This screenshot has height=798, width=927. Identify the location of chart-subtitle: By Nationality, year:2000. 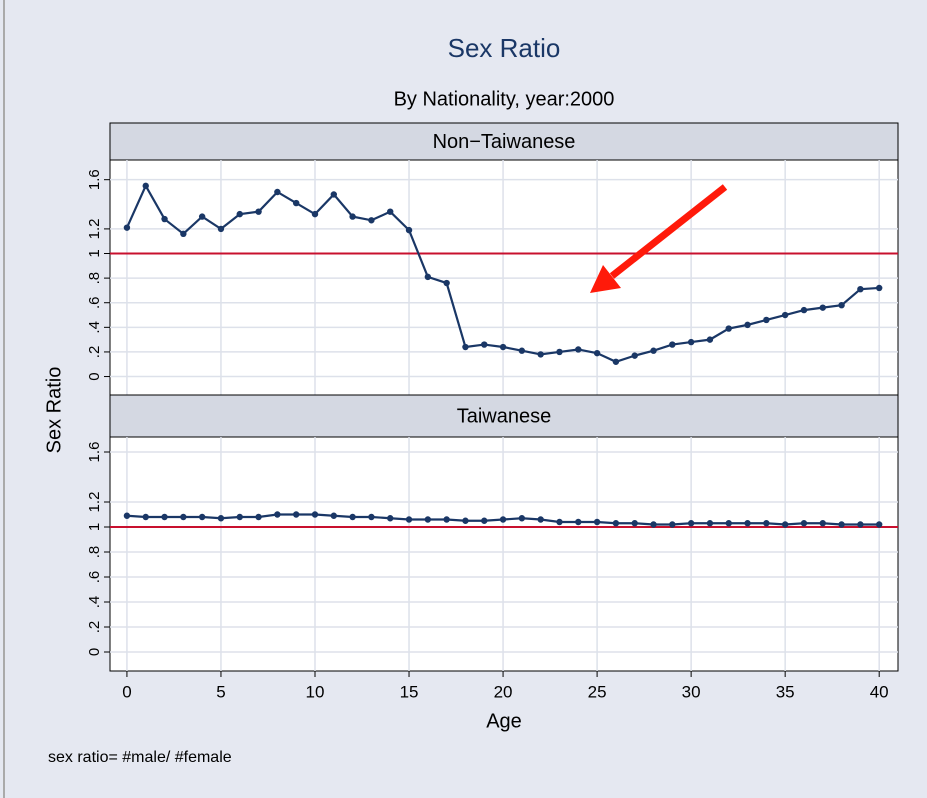
(504, 99).